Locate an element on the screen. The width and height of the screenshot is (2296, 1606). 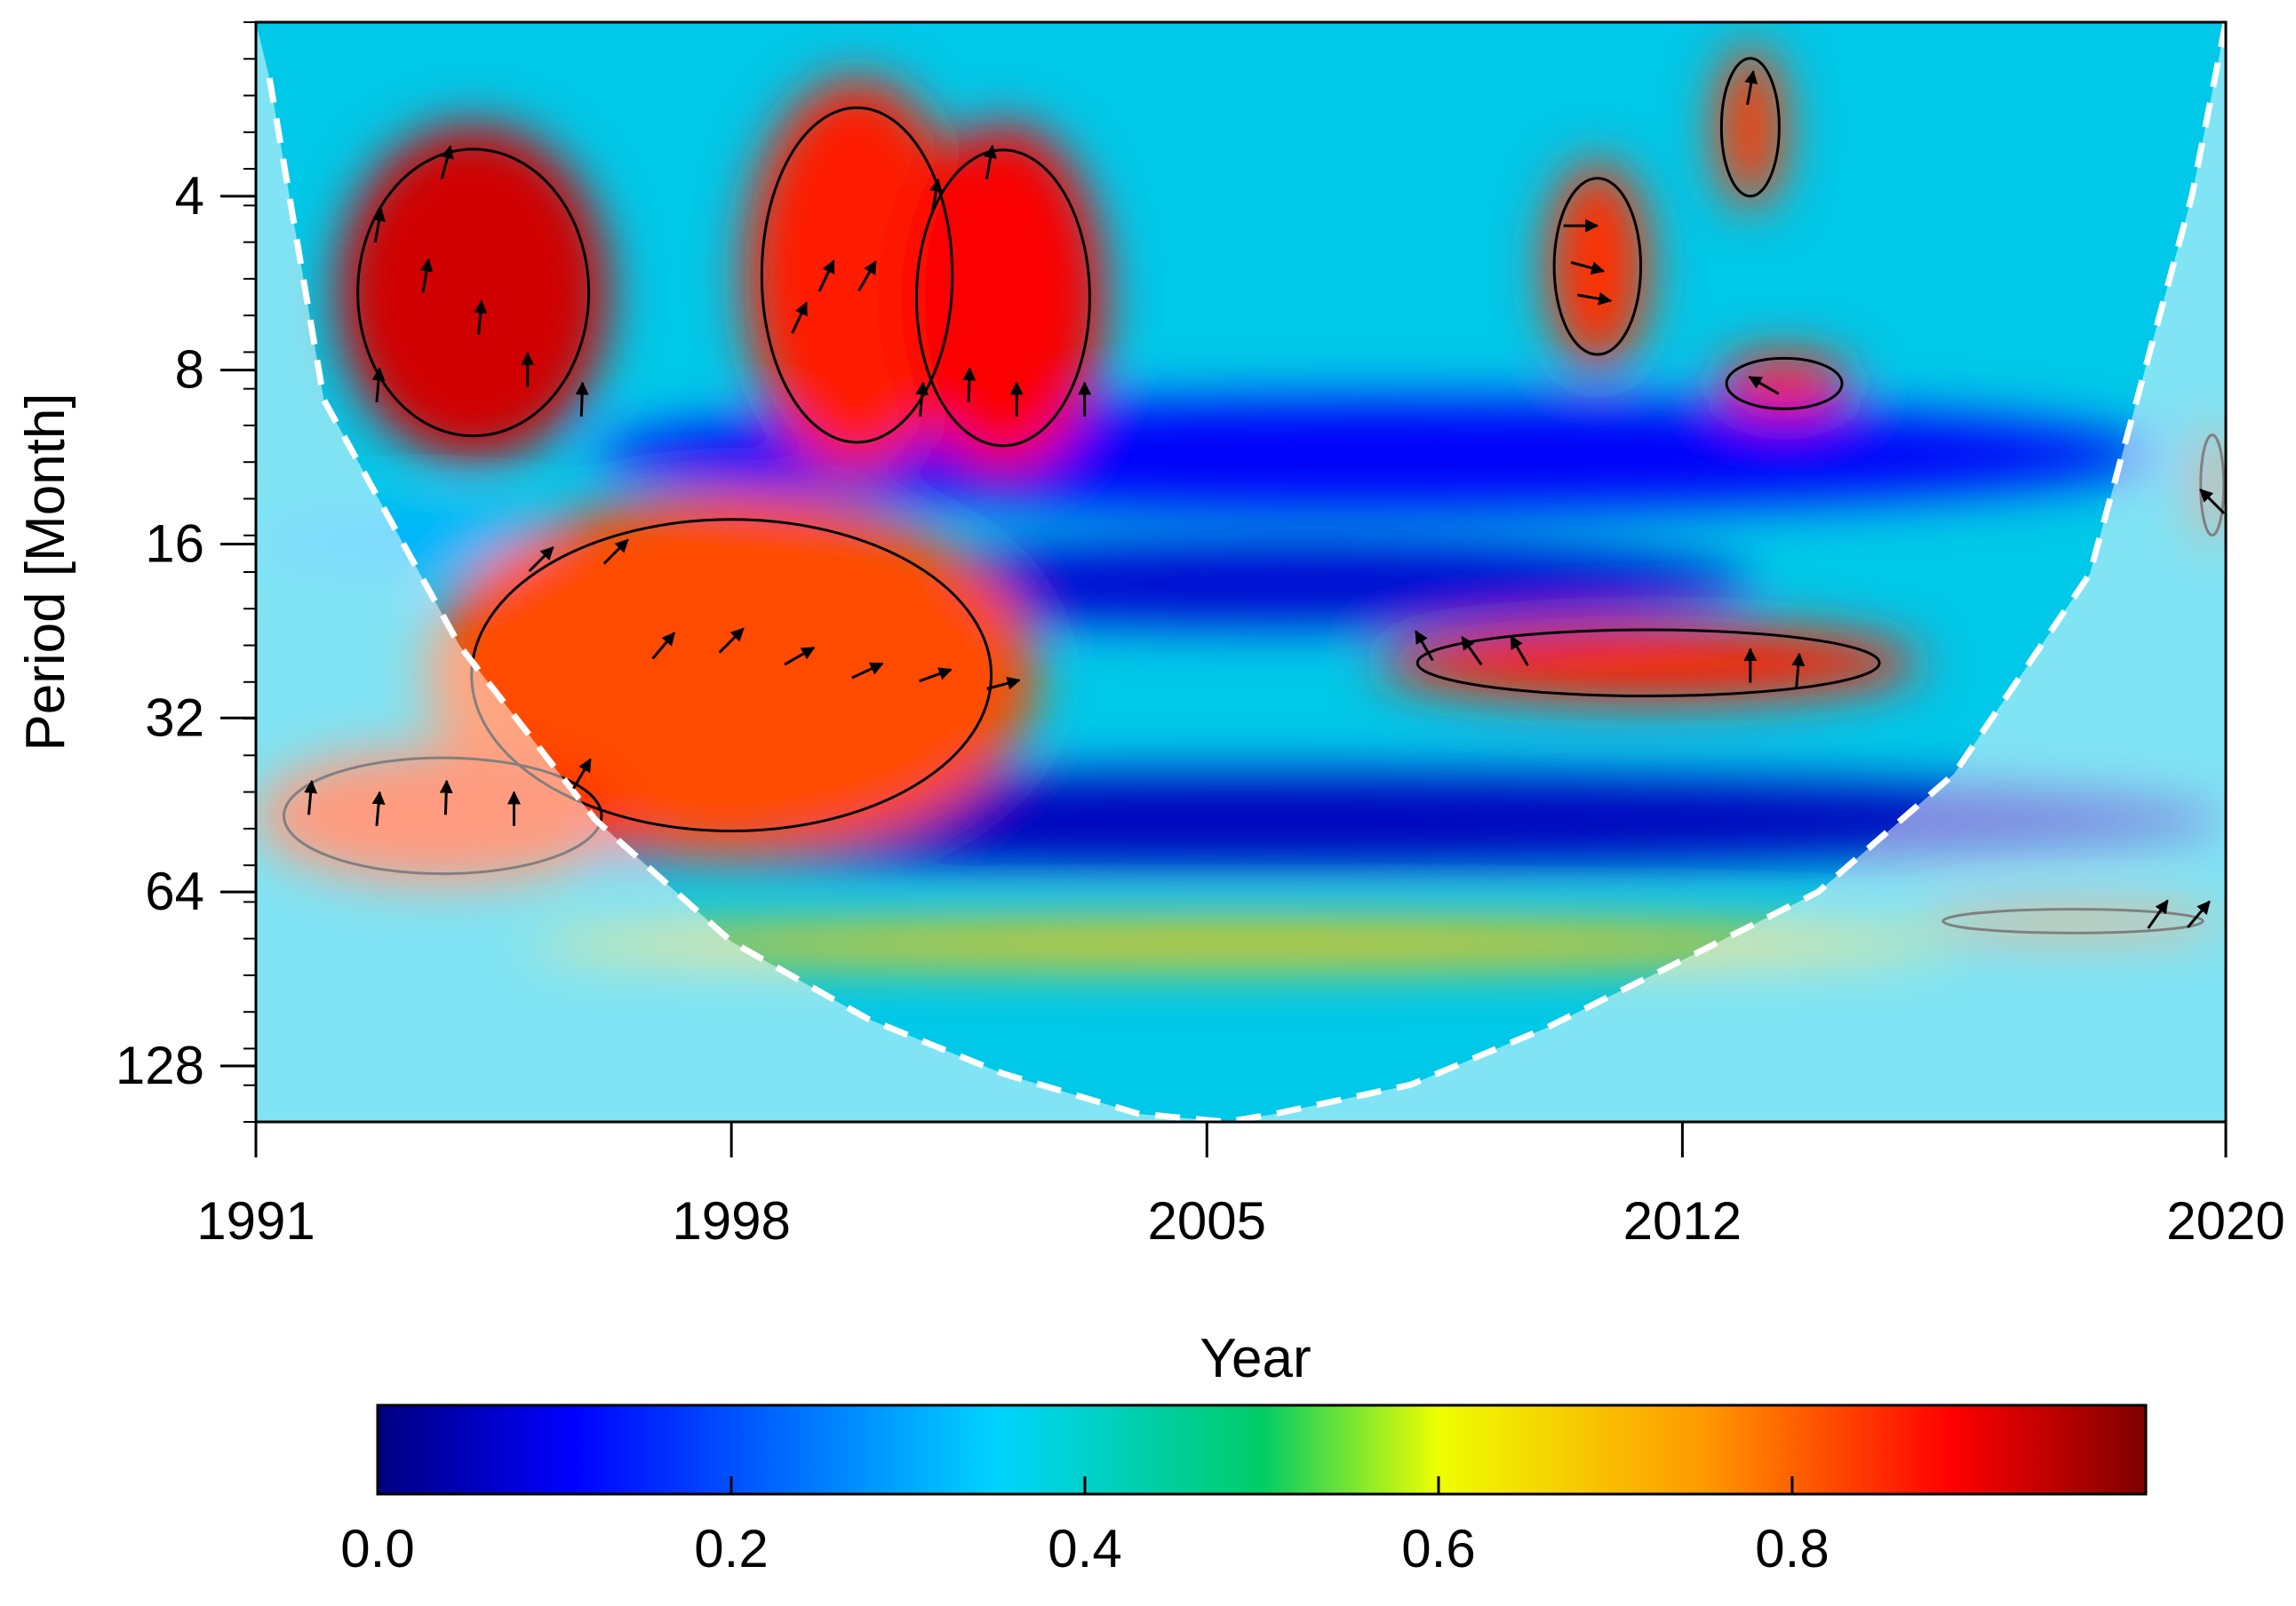
y-tick-label-32: 32 is located at coordinates (175, 717).